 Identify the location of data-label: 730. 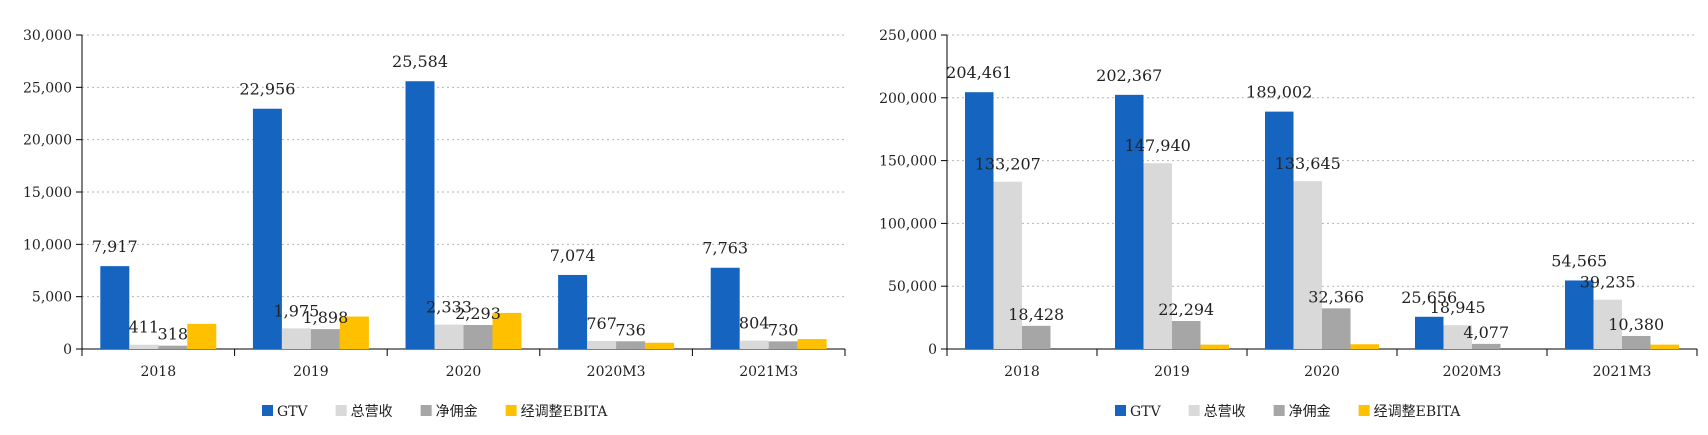
(783, 329).